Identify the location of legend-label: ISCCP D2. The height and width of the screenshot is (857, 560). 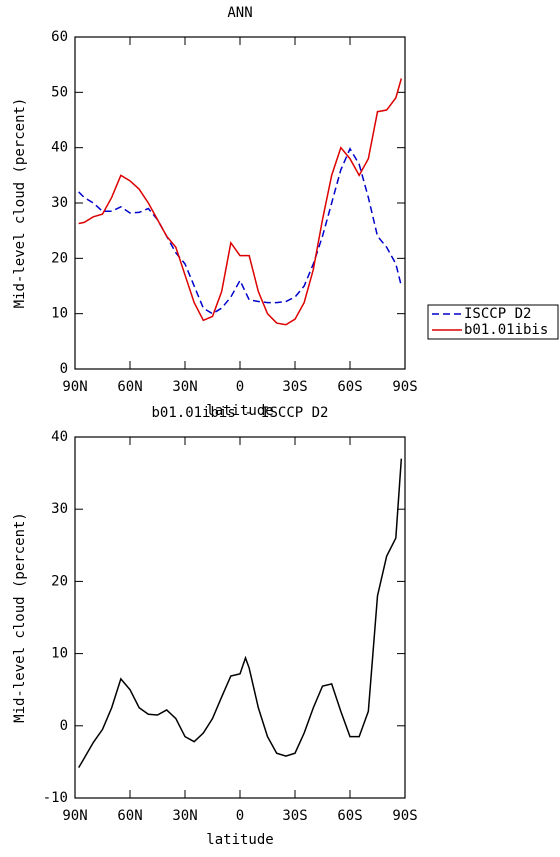
(497, 314).